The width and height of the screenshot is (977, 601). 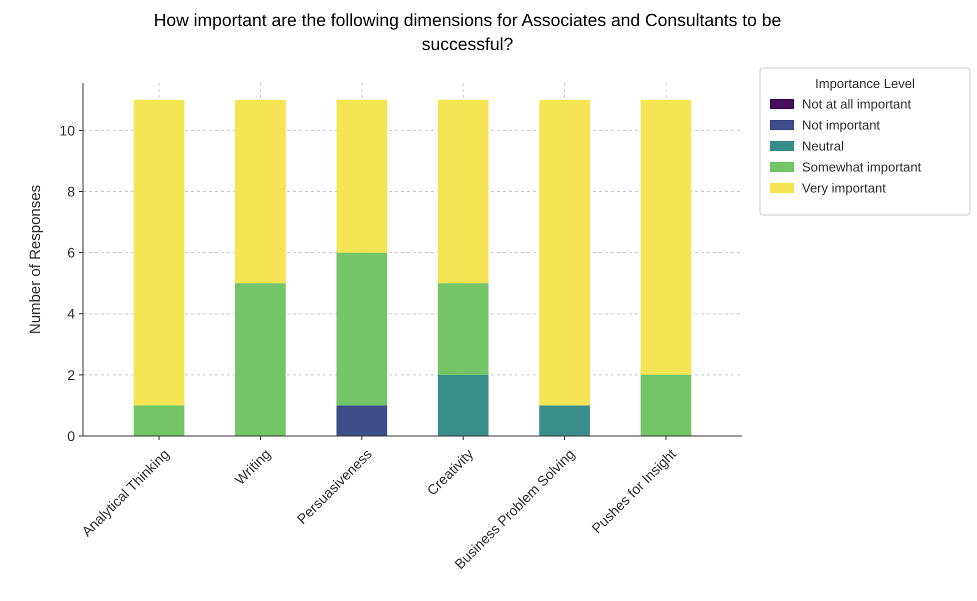 What do you see at coordinates (823, 146) in the screenshot?
I see `legend-label: Neutral` at bounding box center [823, 146].